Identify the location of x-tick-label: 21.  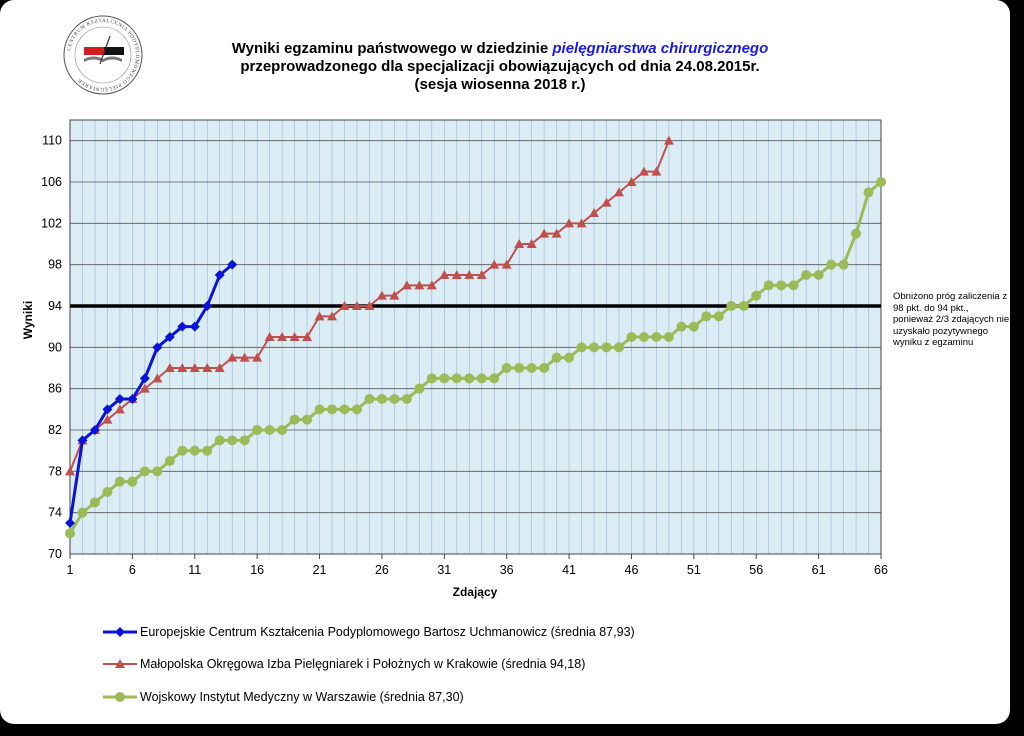
(320, 570).